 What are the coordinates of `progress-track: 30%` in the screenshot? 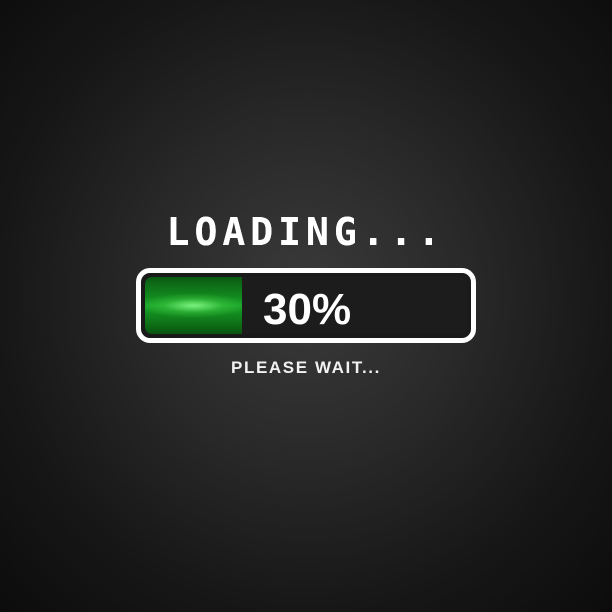 It's located at (306, 305).